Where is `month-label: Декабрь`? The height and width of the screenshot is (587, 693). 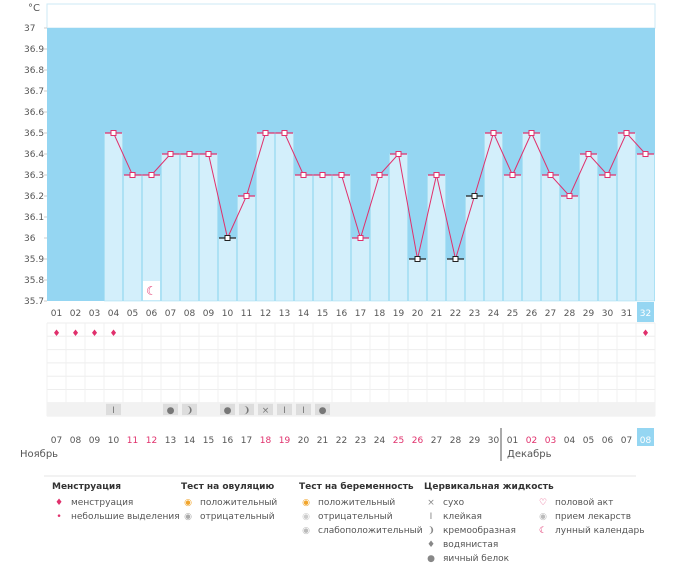
month-label: Декабрь is located at coordinates (529, 454).